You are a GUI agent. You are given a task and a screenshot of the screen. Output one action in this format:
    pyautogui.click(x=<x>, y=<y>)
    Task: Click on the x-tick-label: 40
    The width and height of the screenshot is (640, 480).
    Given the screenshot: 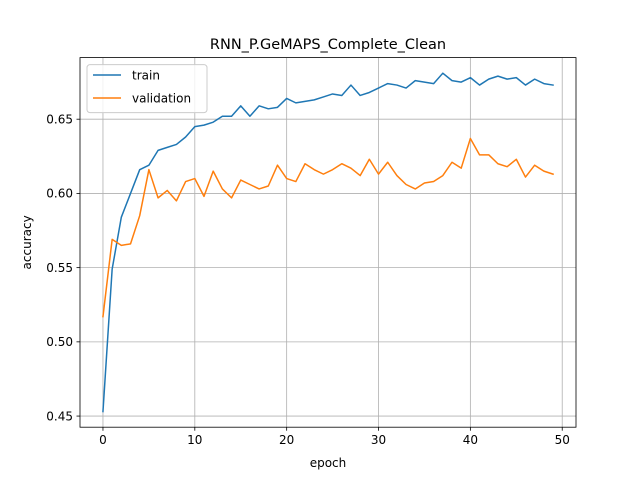 What is the action you would take?
    pyautogui.click(x=470, y=440)
    